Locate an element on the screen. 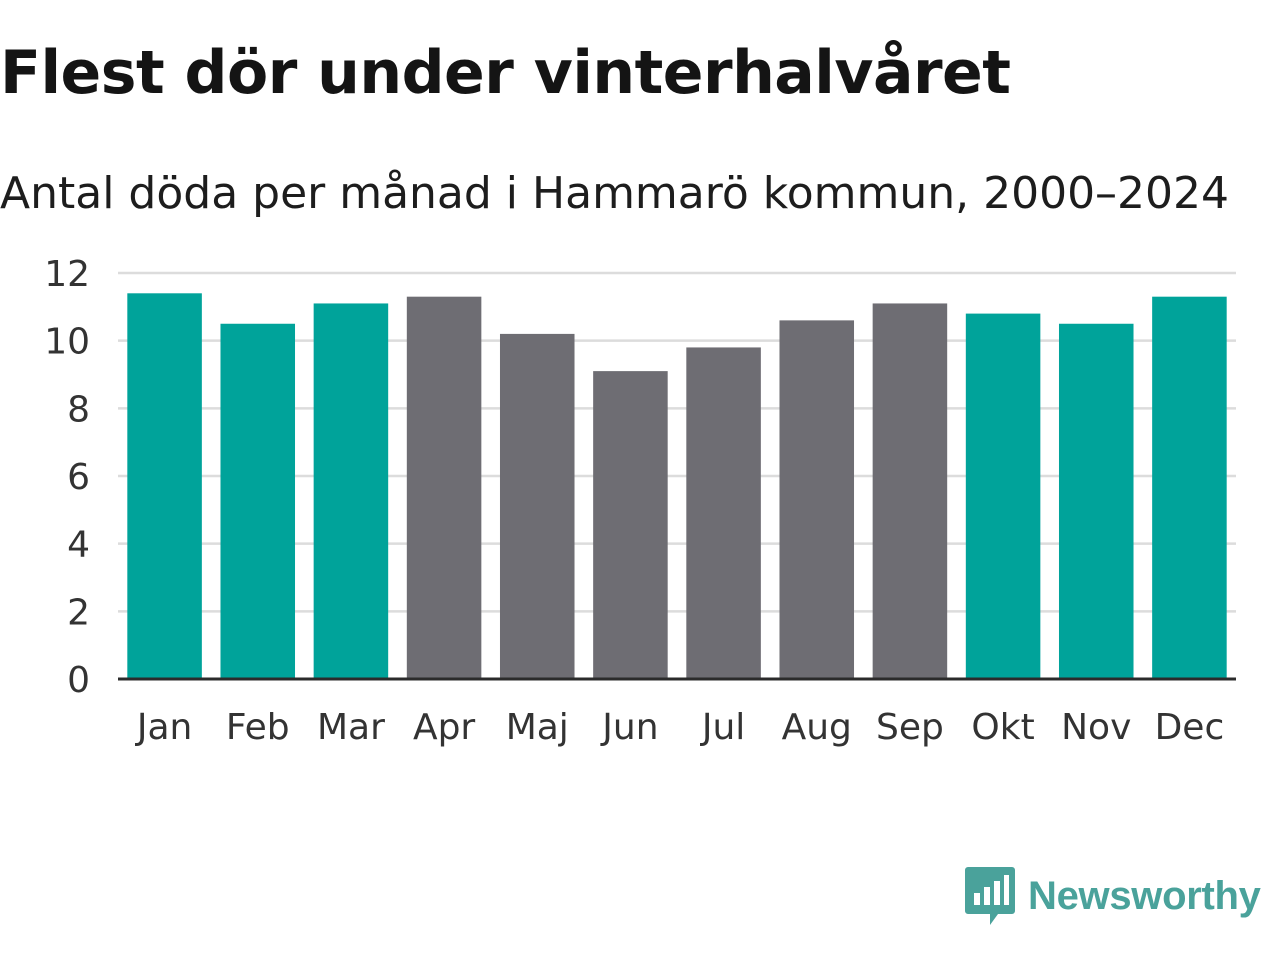 This screenshot has width=1280, height=960. newsworthy-logo: Newsworthy is located at coordinates (1112, 896).